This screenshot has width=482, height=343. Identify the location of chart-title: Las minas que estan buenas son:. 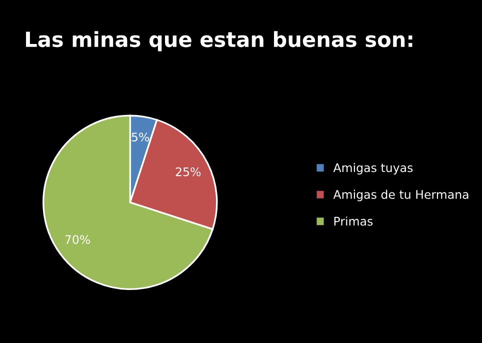
(219, 41).